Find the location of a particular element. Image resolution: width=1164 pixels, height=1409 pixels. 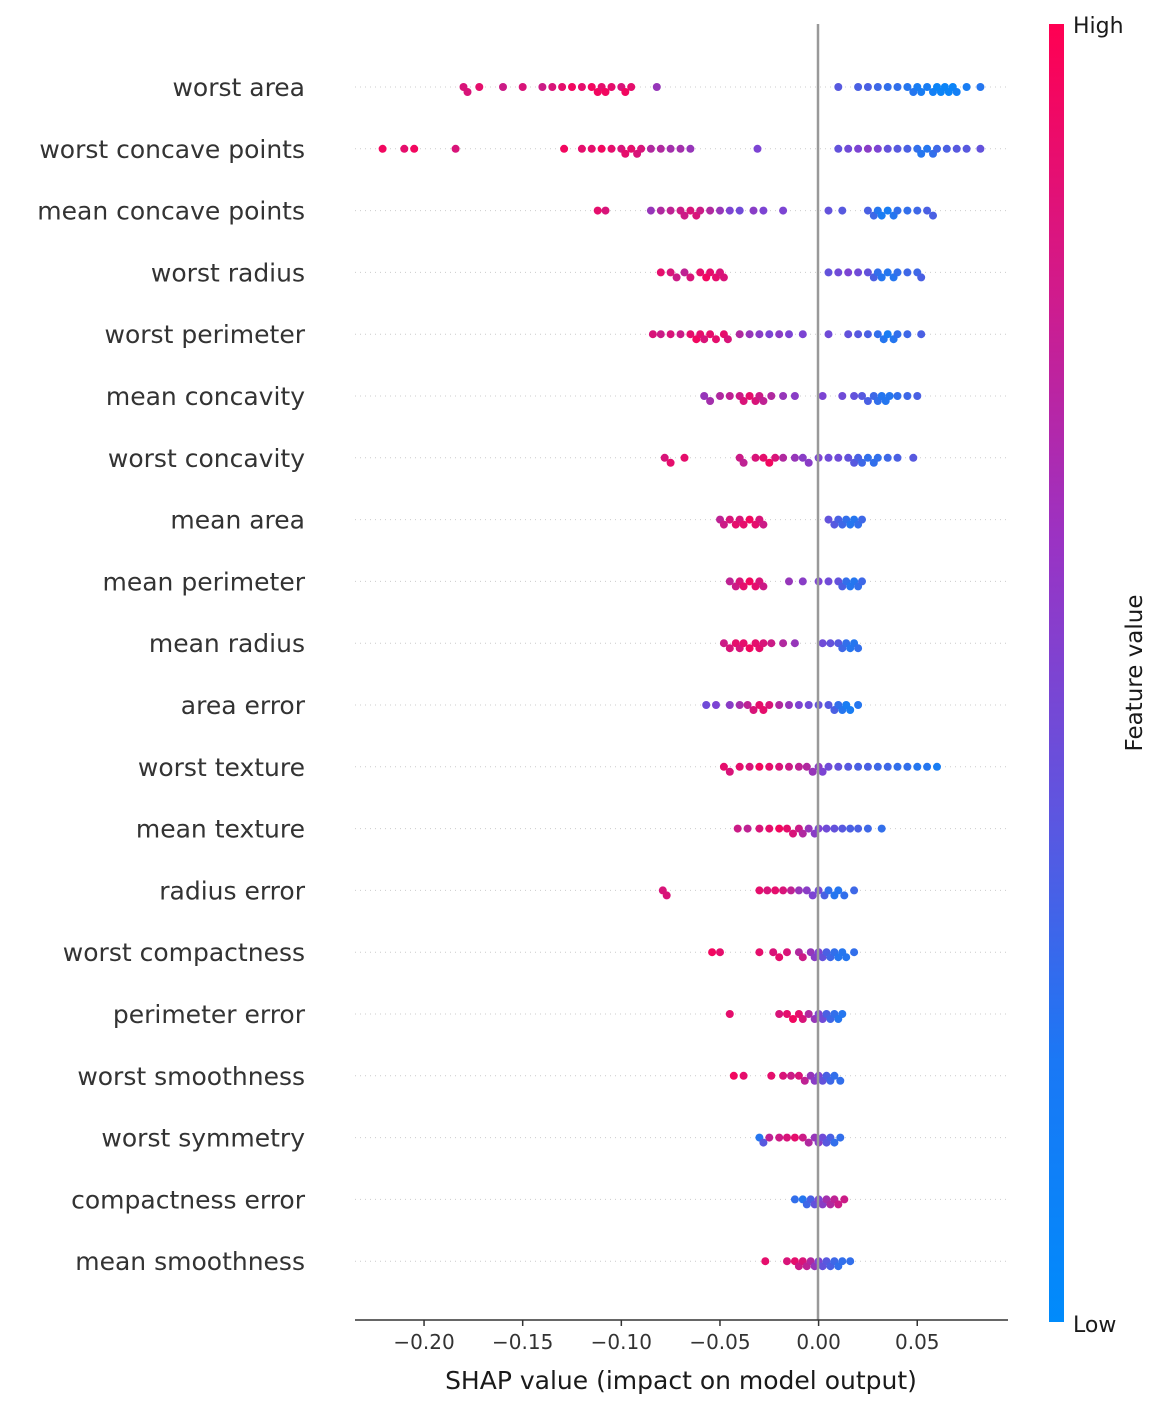

feature-label: worst symmetry is located at coordinates (203, 1138).